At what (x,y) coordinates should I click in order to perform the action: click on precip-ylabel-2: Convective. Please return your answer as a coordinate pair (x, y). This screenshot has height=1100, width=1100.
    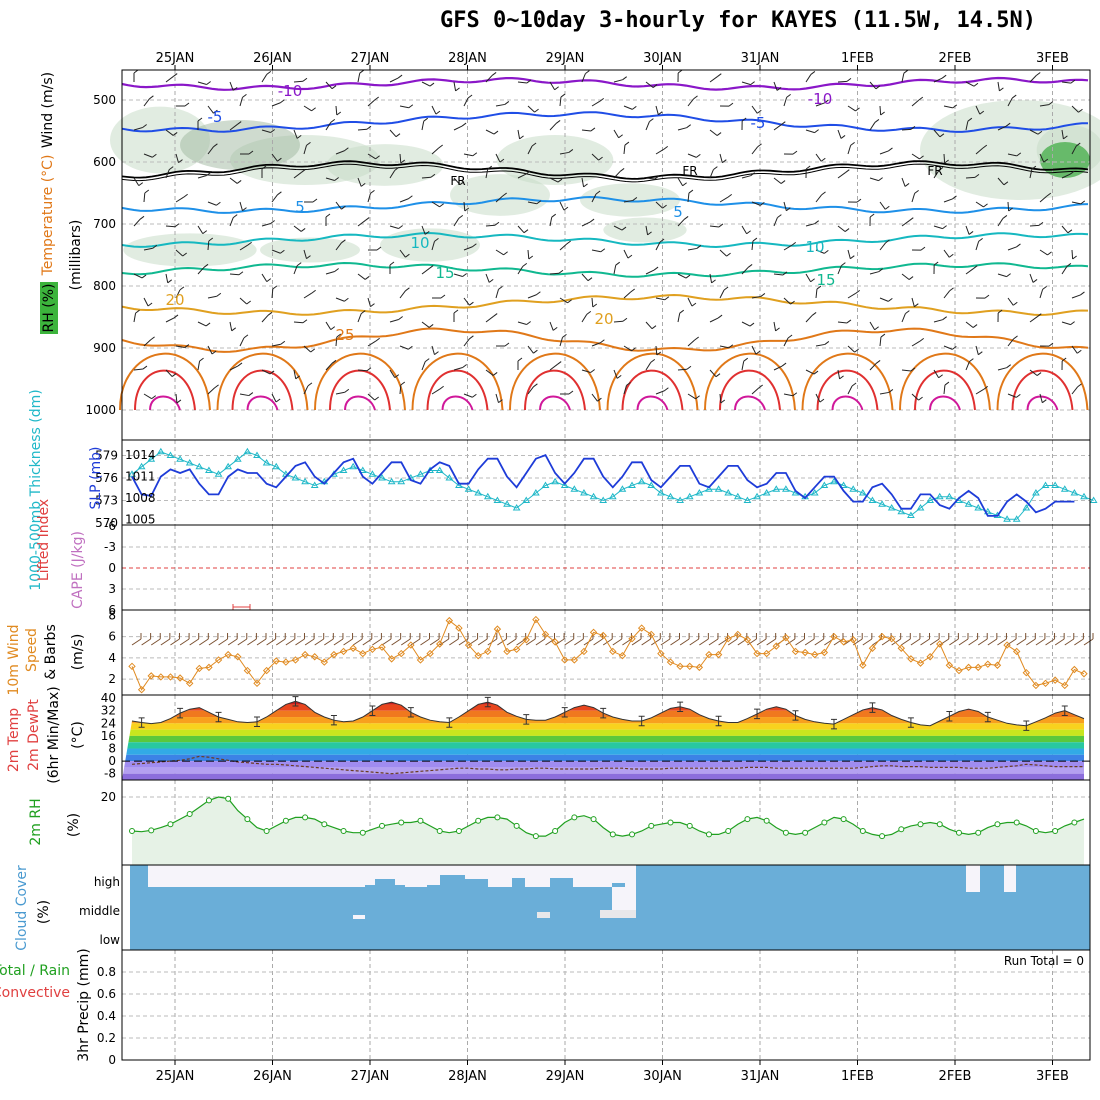
    Looking at the image, I should click on (35, 993).